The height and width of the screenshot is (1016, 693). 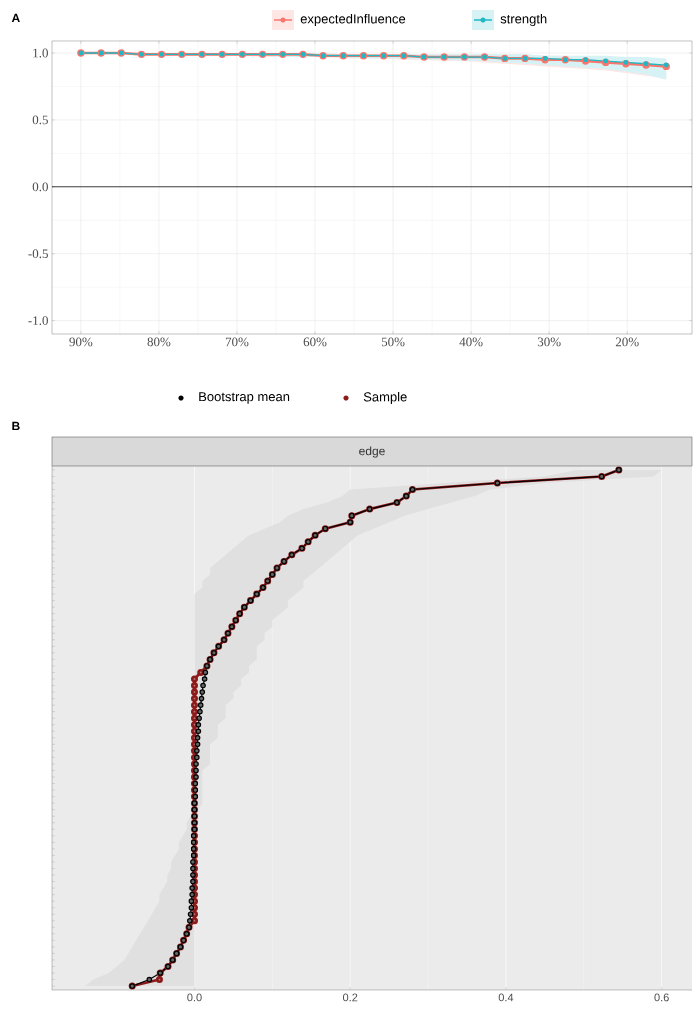 What do you see at coordinates (385, 398) in the screenshot?
I see `legend-label: Sample` at bounding box center [385, 398].